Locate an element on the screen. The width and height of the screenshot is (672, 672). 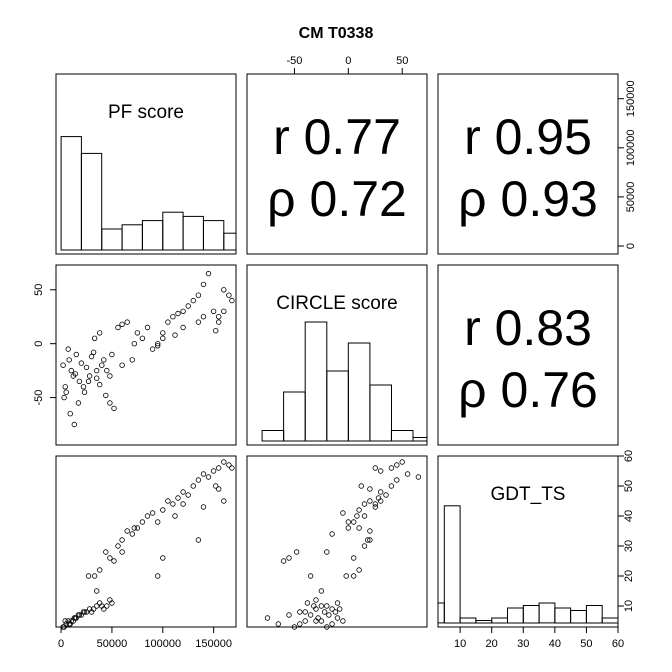
correlation-rho: ρ 0.93 is located at coordinates (528, 199).